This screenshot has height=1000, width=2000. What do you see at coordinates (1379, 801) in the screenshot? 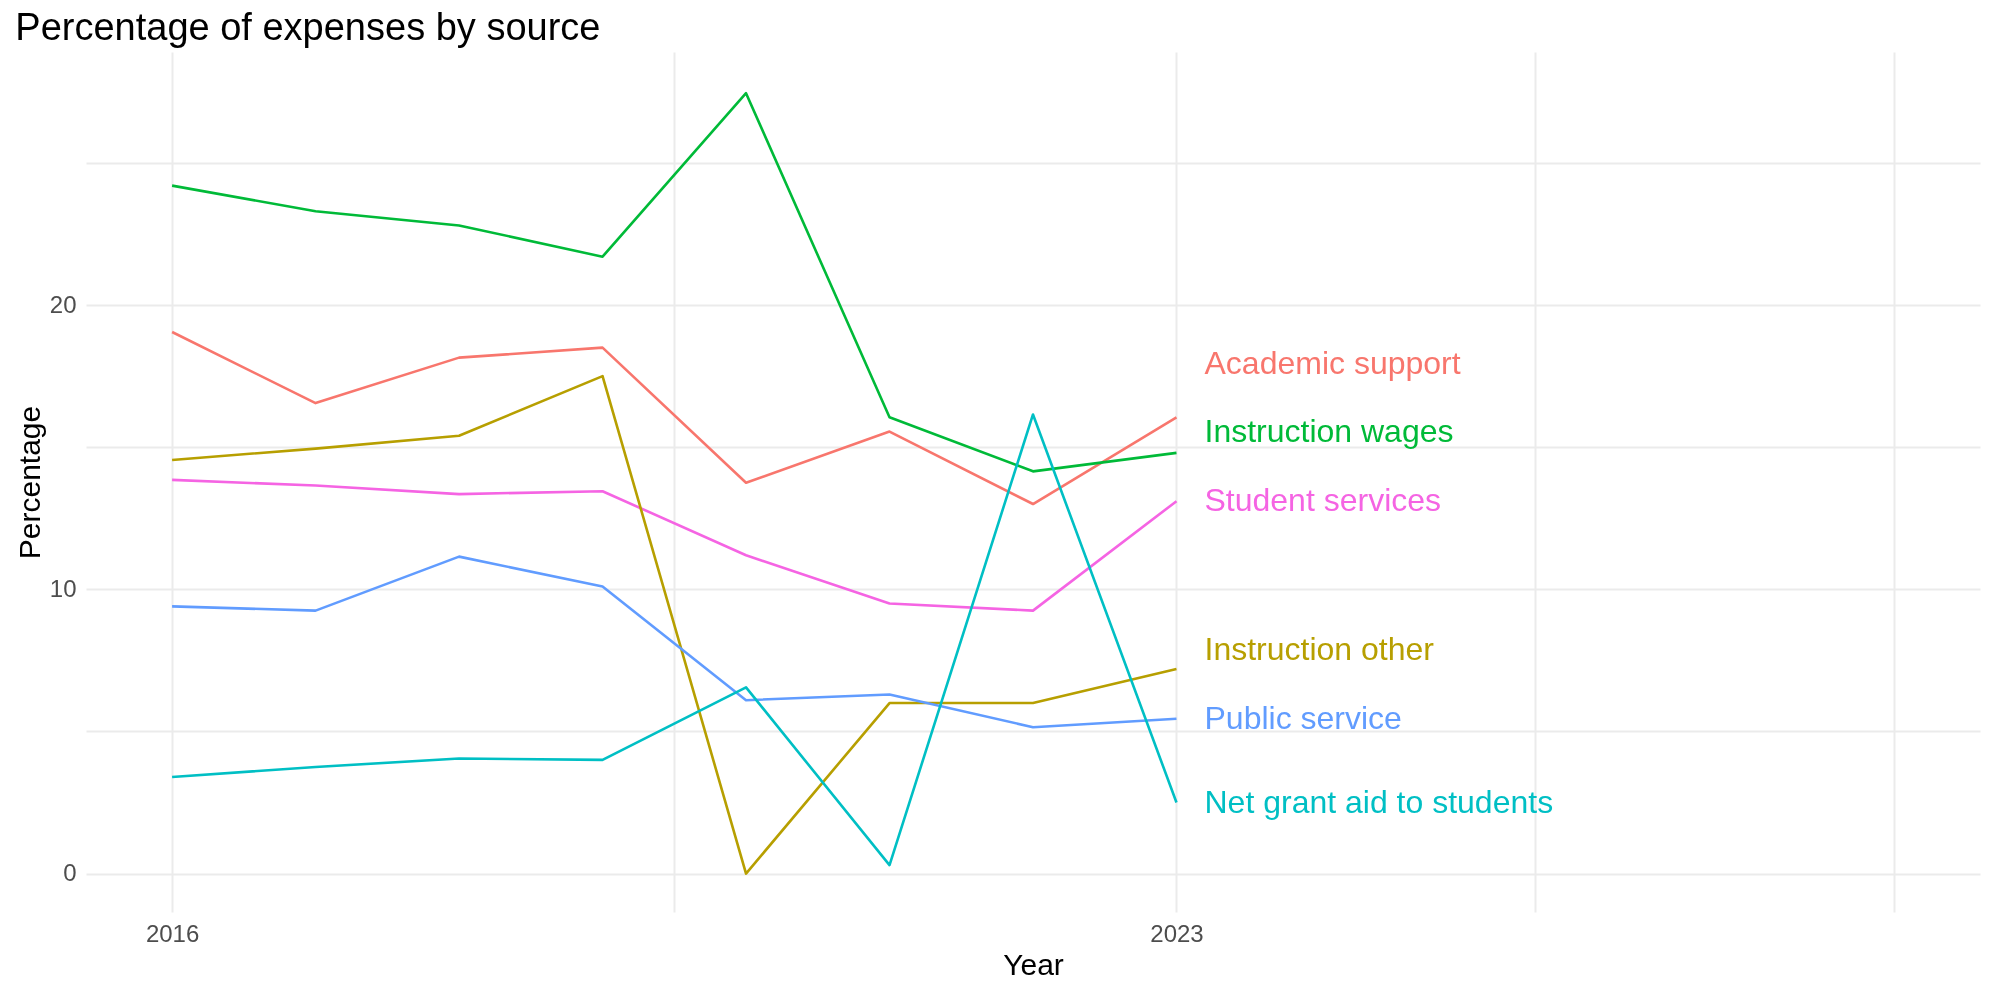
I see `series-label: Net grant aid to students` at bounding box center [1379, 801].